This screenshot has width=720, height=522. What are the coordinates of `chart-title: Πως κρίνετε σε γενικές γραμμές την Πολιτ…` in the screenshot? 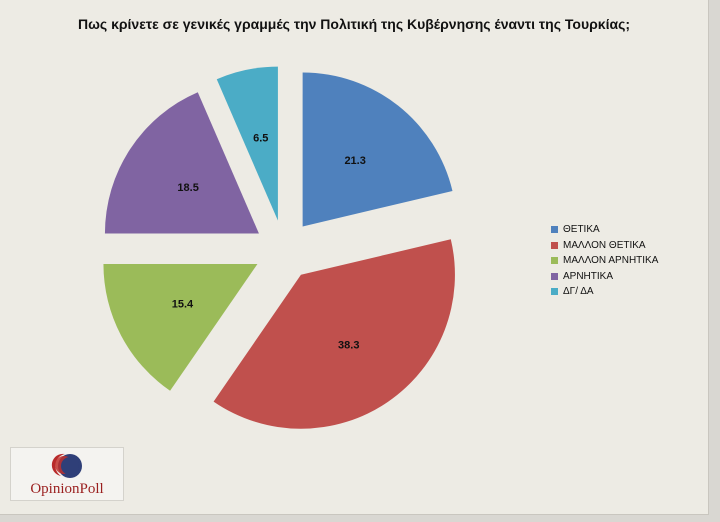 It's located at (354, 24).